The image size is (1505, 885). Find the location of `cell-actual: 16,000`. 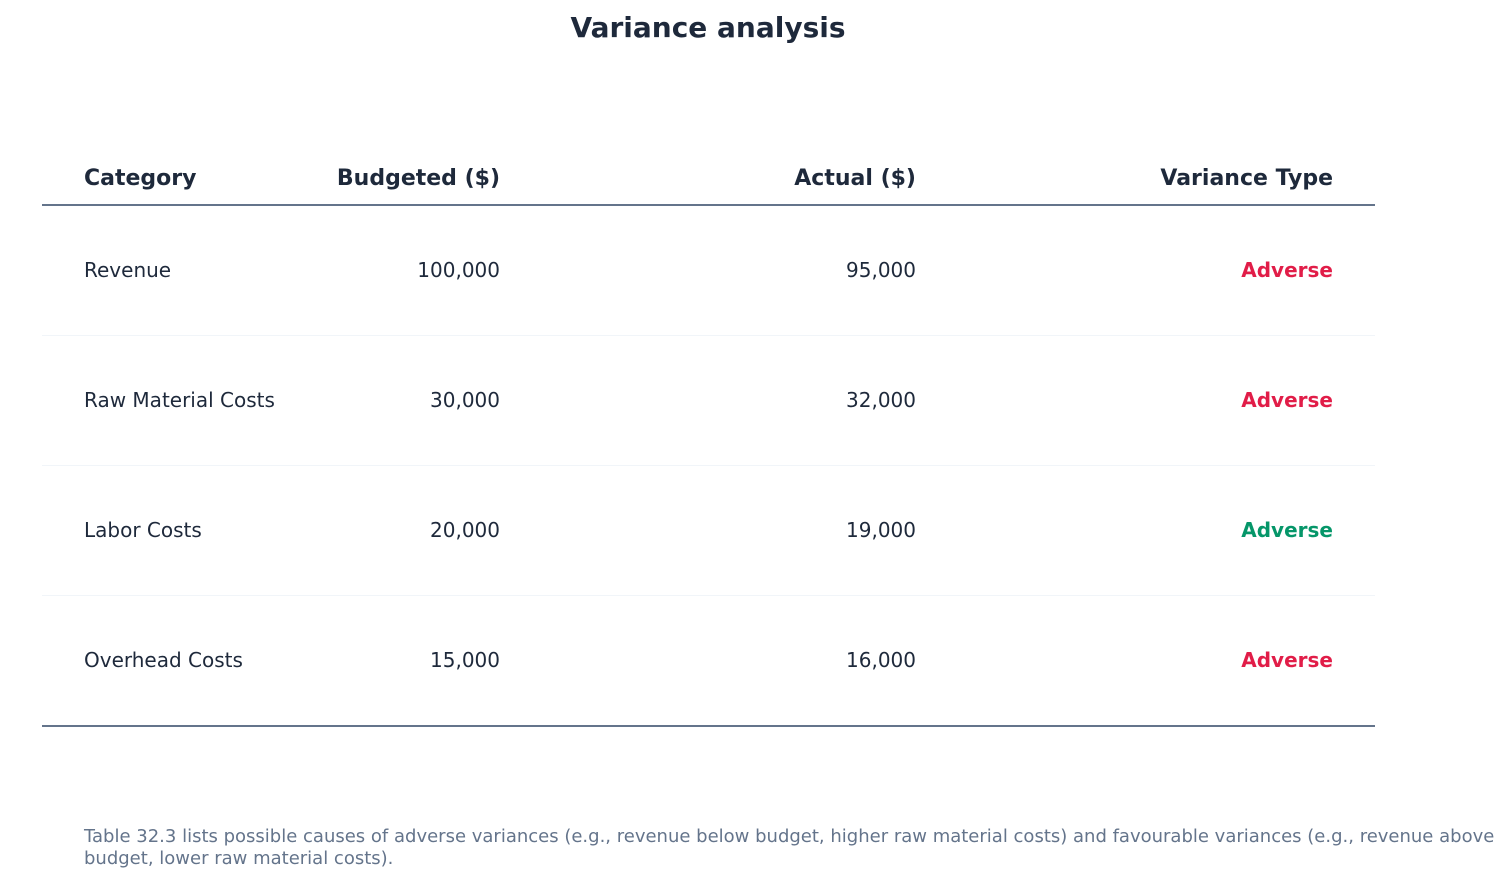

cell-actual: 16,000 is located at coordinates (881, 660).